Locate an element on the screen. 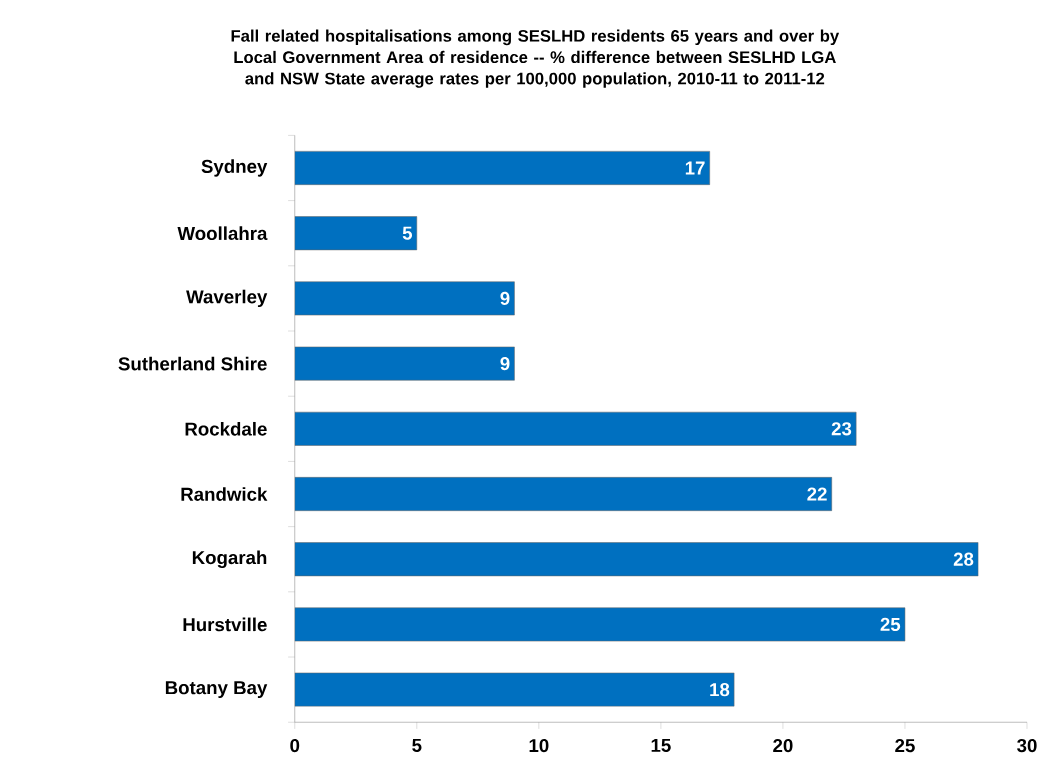  x-tick-label: 20 is located at coordinates (783, 745).